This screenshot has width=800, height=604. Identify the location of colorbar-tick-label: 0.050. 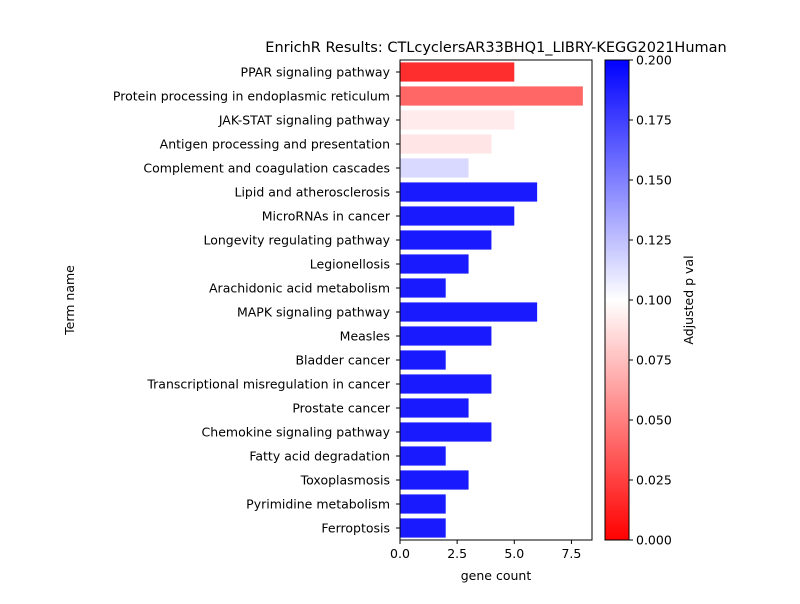
(654, 420).